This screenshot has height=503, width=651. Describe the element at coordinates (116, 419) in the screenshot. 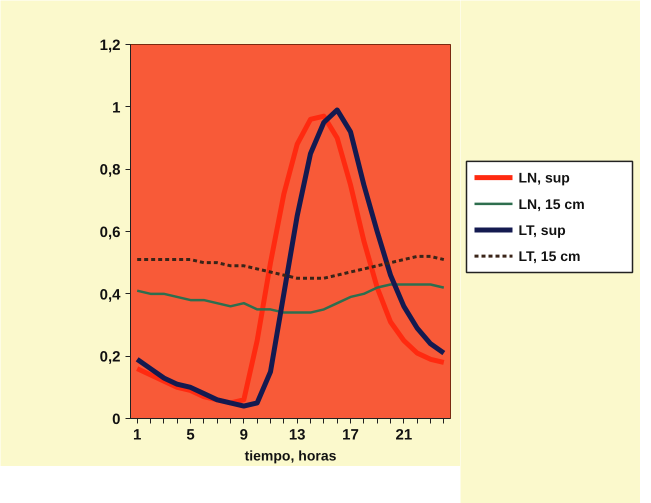

I see `y-tick-label: 0` at that location.